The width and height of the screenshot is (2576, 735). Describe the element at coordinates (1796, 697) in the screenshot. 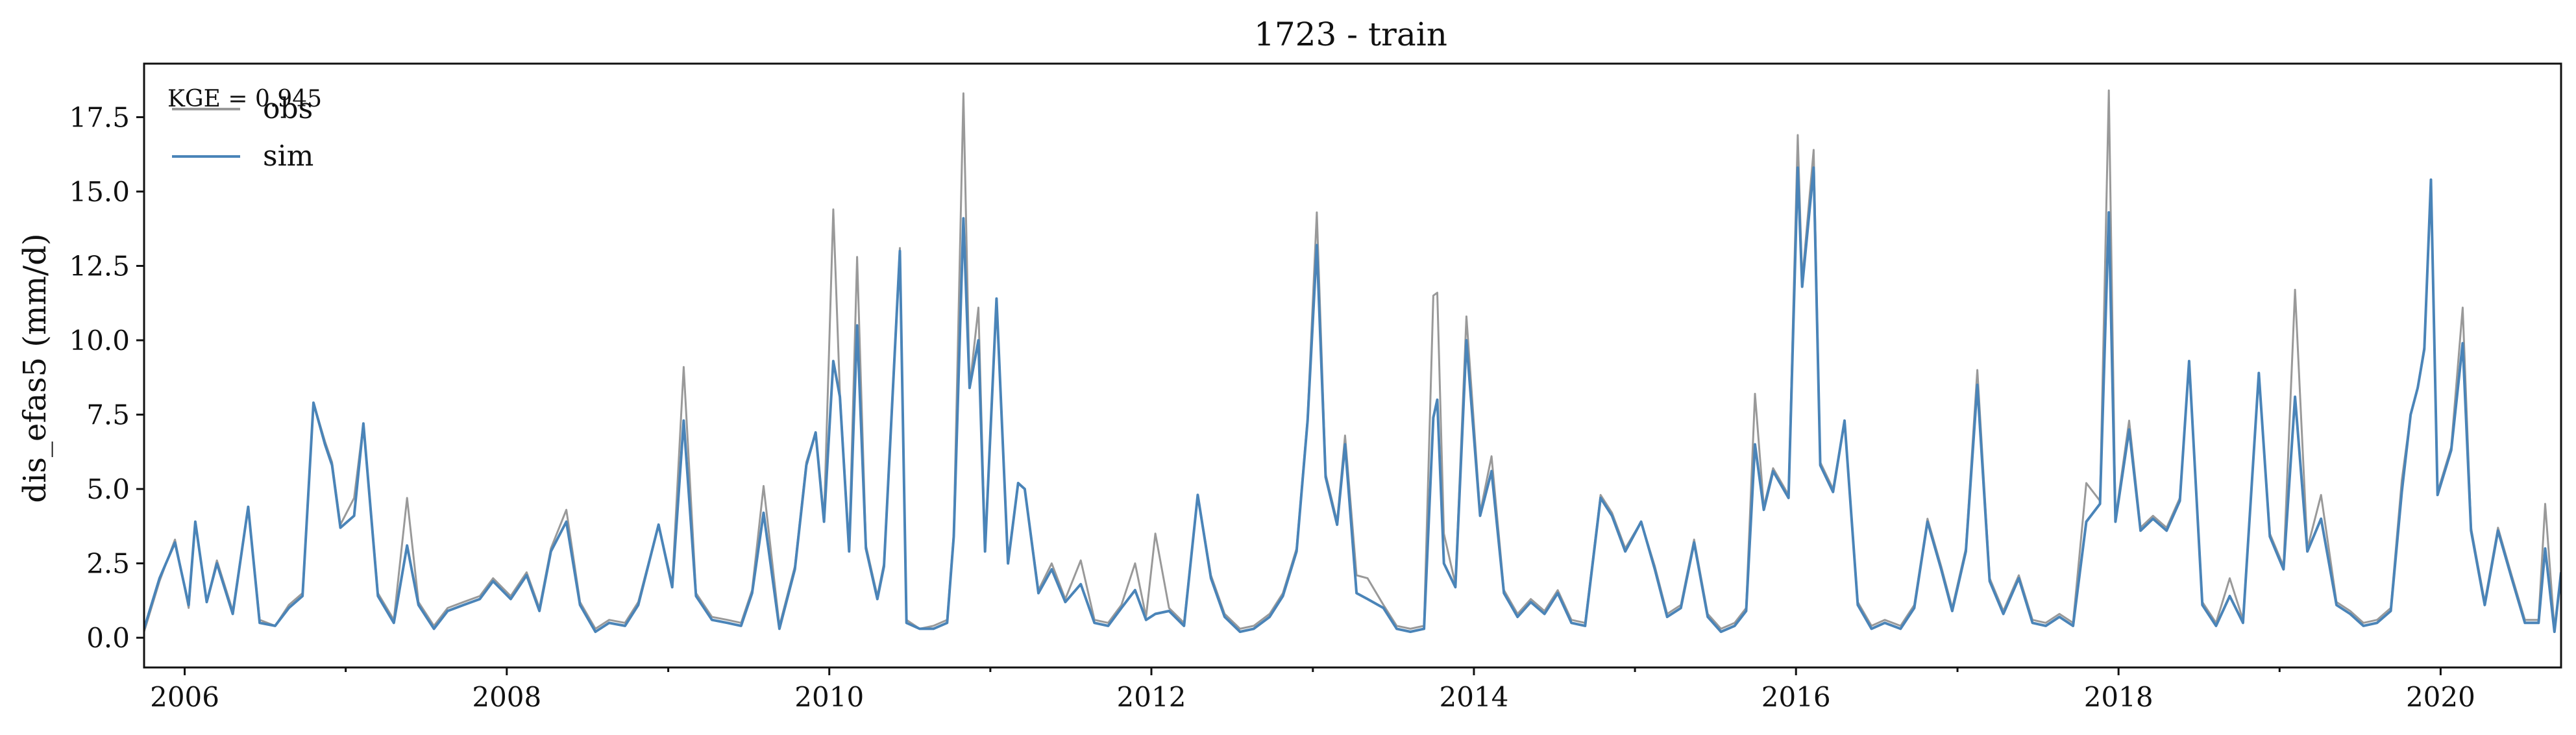

I see `x-tick-label: 2016` at that location.